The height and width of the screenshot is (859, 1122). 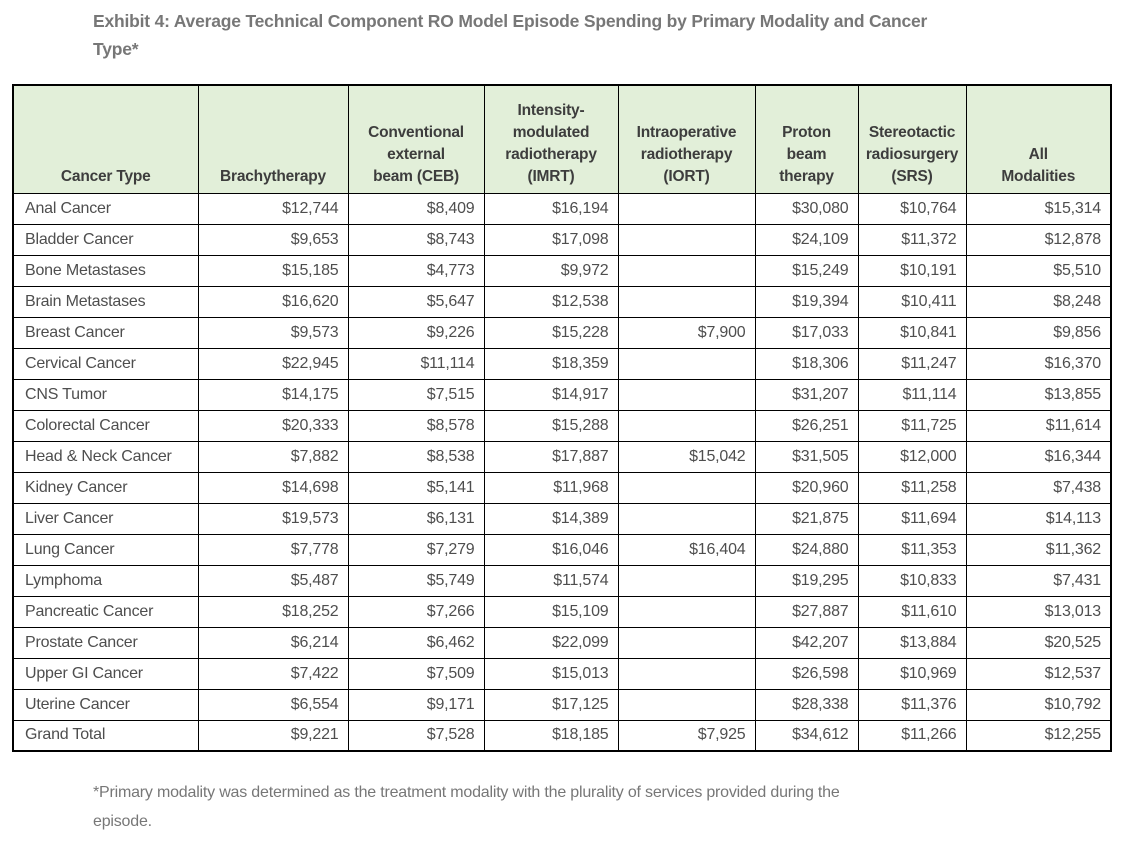 What do you see at coordinates (273, 735) in the screenshot?
I see `value-cell: $9,221` at bounding box center [273, 735].